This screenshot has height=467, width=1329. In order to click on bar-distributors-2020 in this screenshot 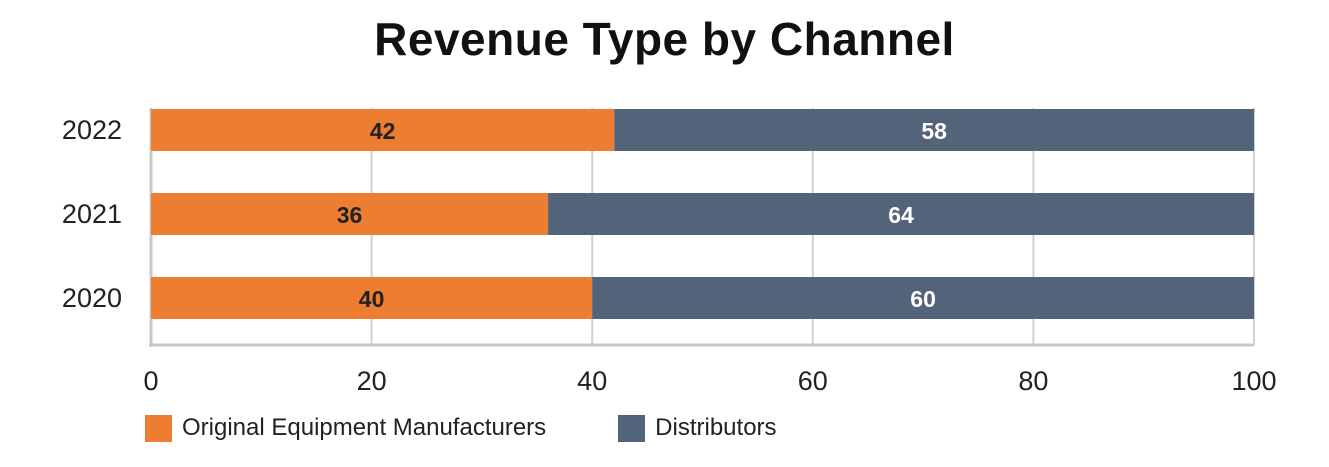, I will do `click(923, 298)`.